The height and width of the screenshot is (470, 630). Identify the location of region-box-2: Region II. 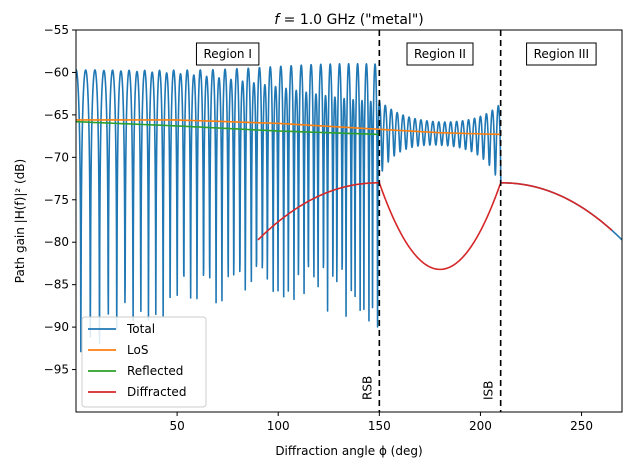
(440, 54).